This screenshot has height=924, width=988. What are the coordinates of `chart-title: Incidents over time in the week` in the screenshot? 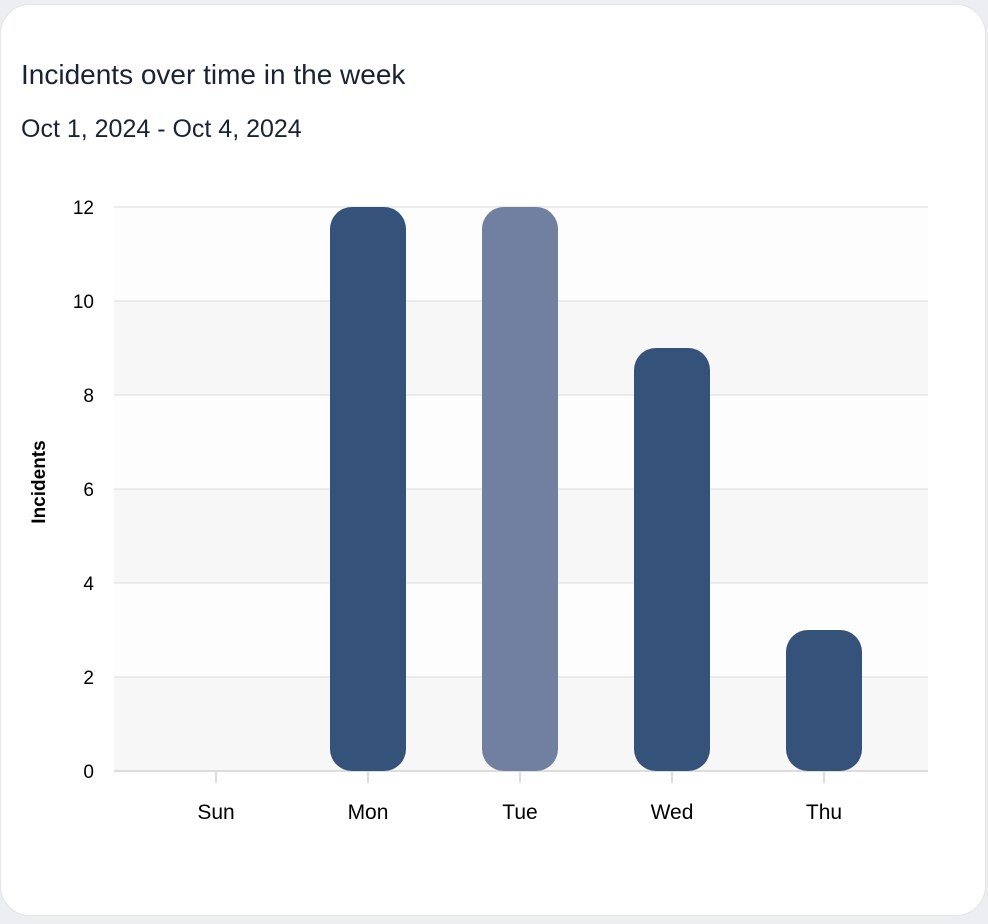 It's located at (213, 74).